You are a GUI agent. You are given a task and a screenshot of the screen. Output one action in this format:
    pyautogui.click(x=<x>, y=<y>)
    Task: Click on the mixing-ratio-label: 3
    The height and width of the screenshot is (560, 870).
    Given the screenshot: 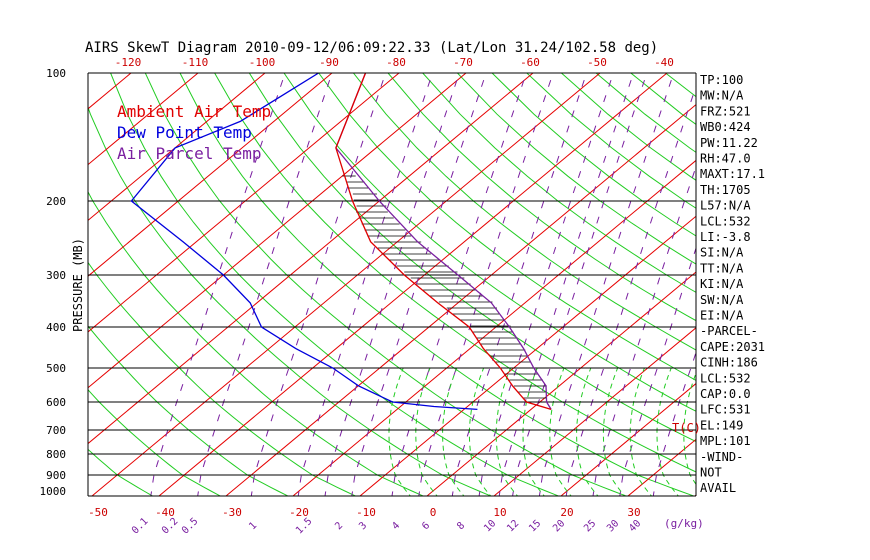 What is the action you would take?
    pyautogui.click(x=363, y=526)
    